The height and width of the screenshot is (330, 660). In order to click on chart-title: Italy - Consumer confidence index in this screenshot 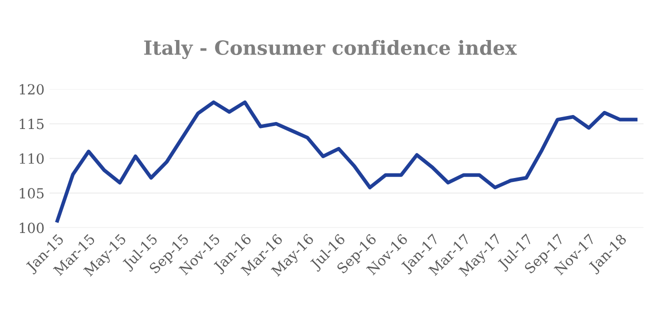, I will do `click(330, 50)`.